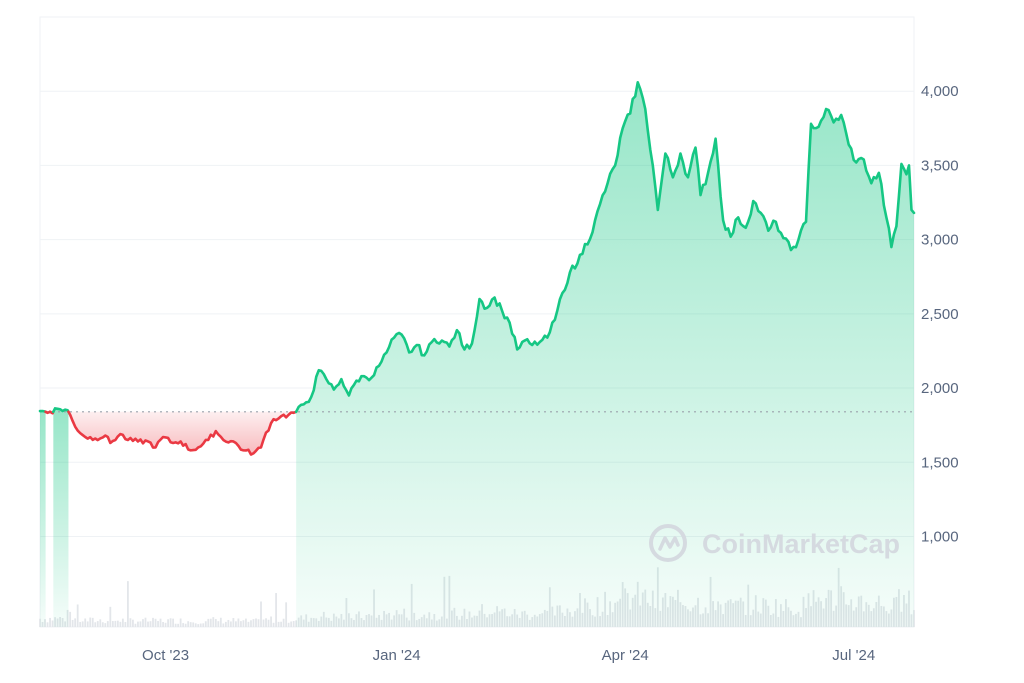 Image resolution: width=1024 pixels, height=683 pixels. What do you see at coordinates (668, 543) in the screenshot?
I see `coinmarketcap-logo-icon` at bounding box center [668, 543].